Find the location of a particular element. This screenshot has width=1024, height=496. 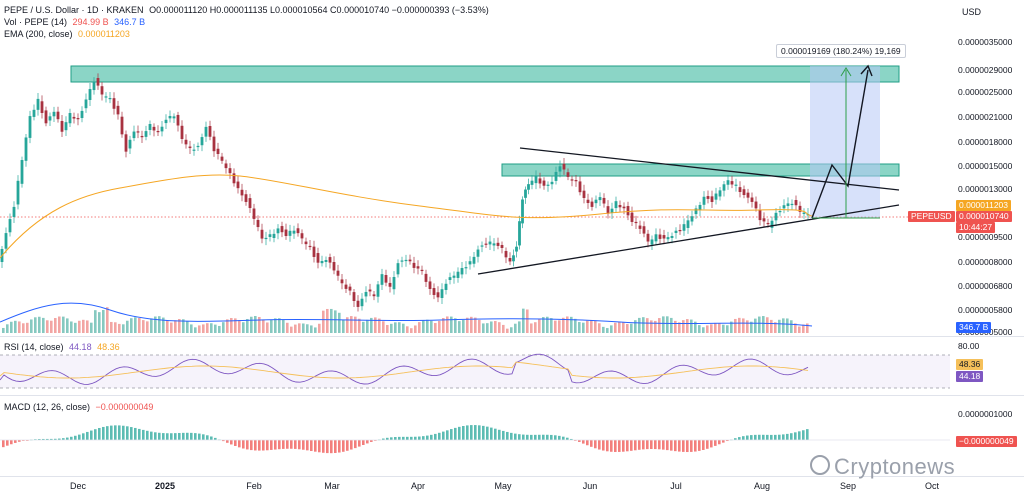

time-axis-label: Aug is located at coordinates (762, 486).